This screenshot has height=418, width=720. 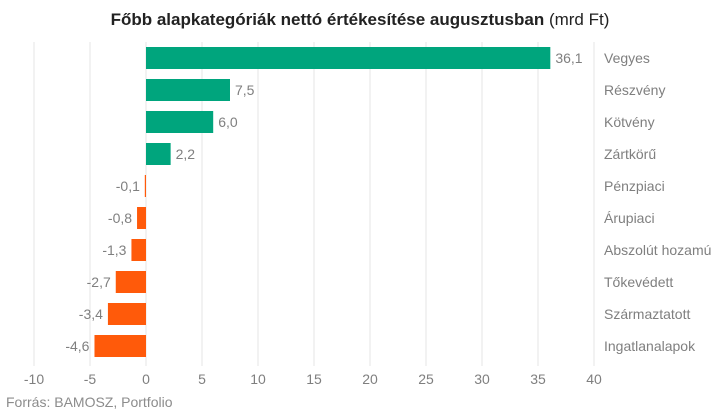 I want to click on category-label-4: Pénzpiaci, so click(x=634, y=186).